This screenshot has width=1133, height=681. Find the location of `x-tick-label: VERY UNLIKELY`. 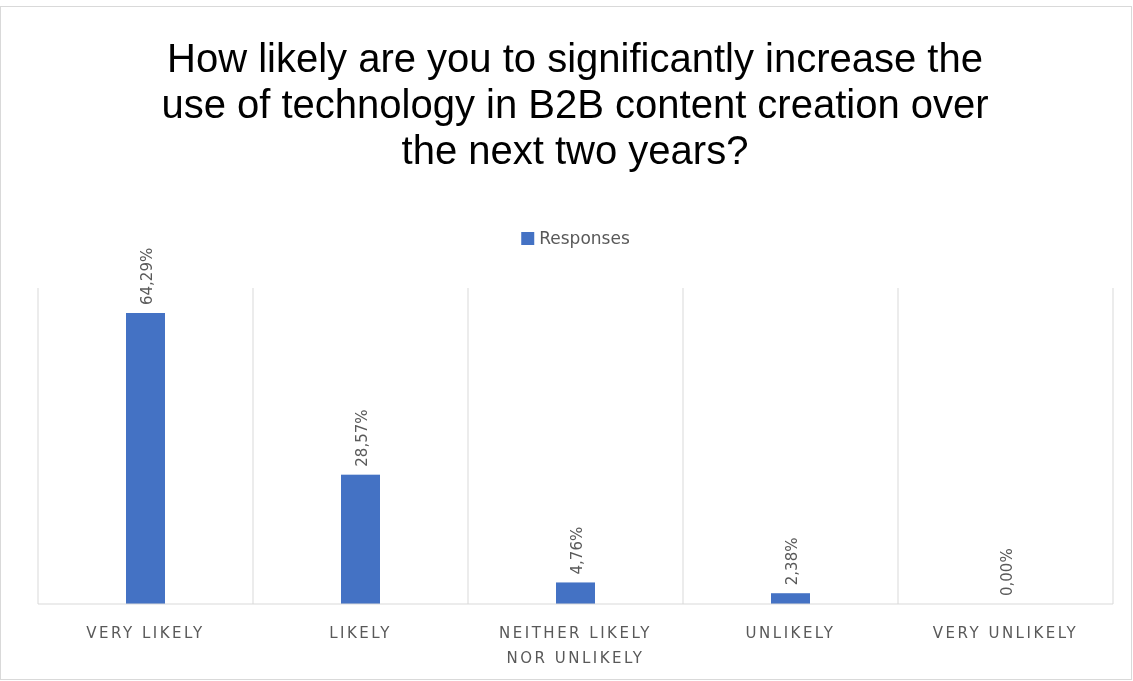

x-tick-label: VERY UNLIKELY is located at coordinates (1005, 633).